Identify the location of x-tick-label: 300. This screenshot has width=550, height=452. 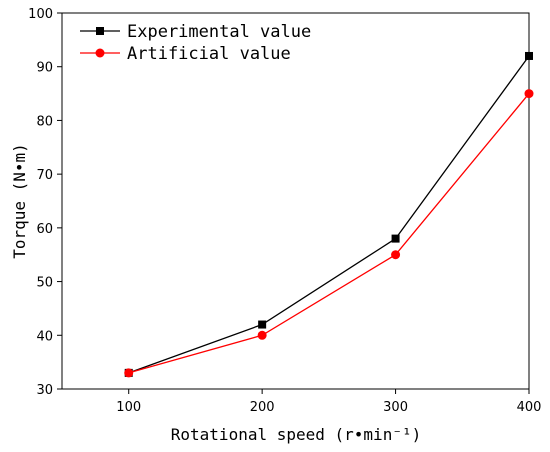
(395, 407).